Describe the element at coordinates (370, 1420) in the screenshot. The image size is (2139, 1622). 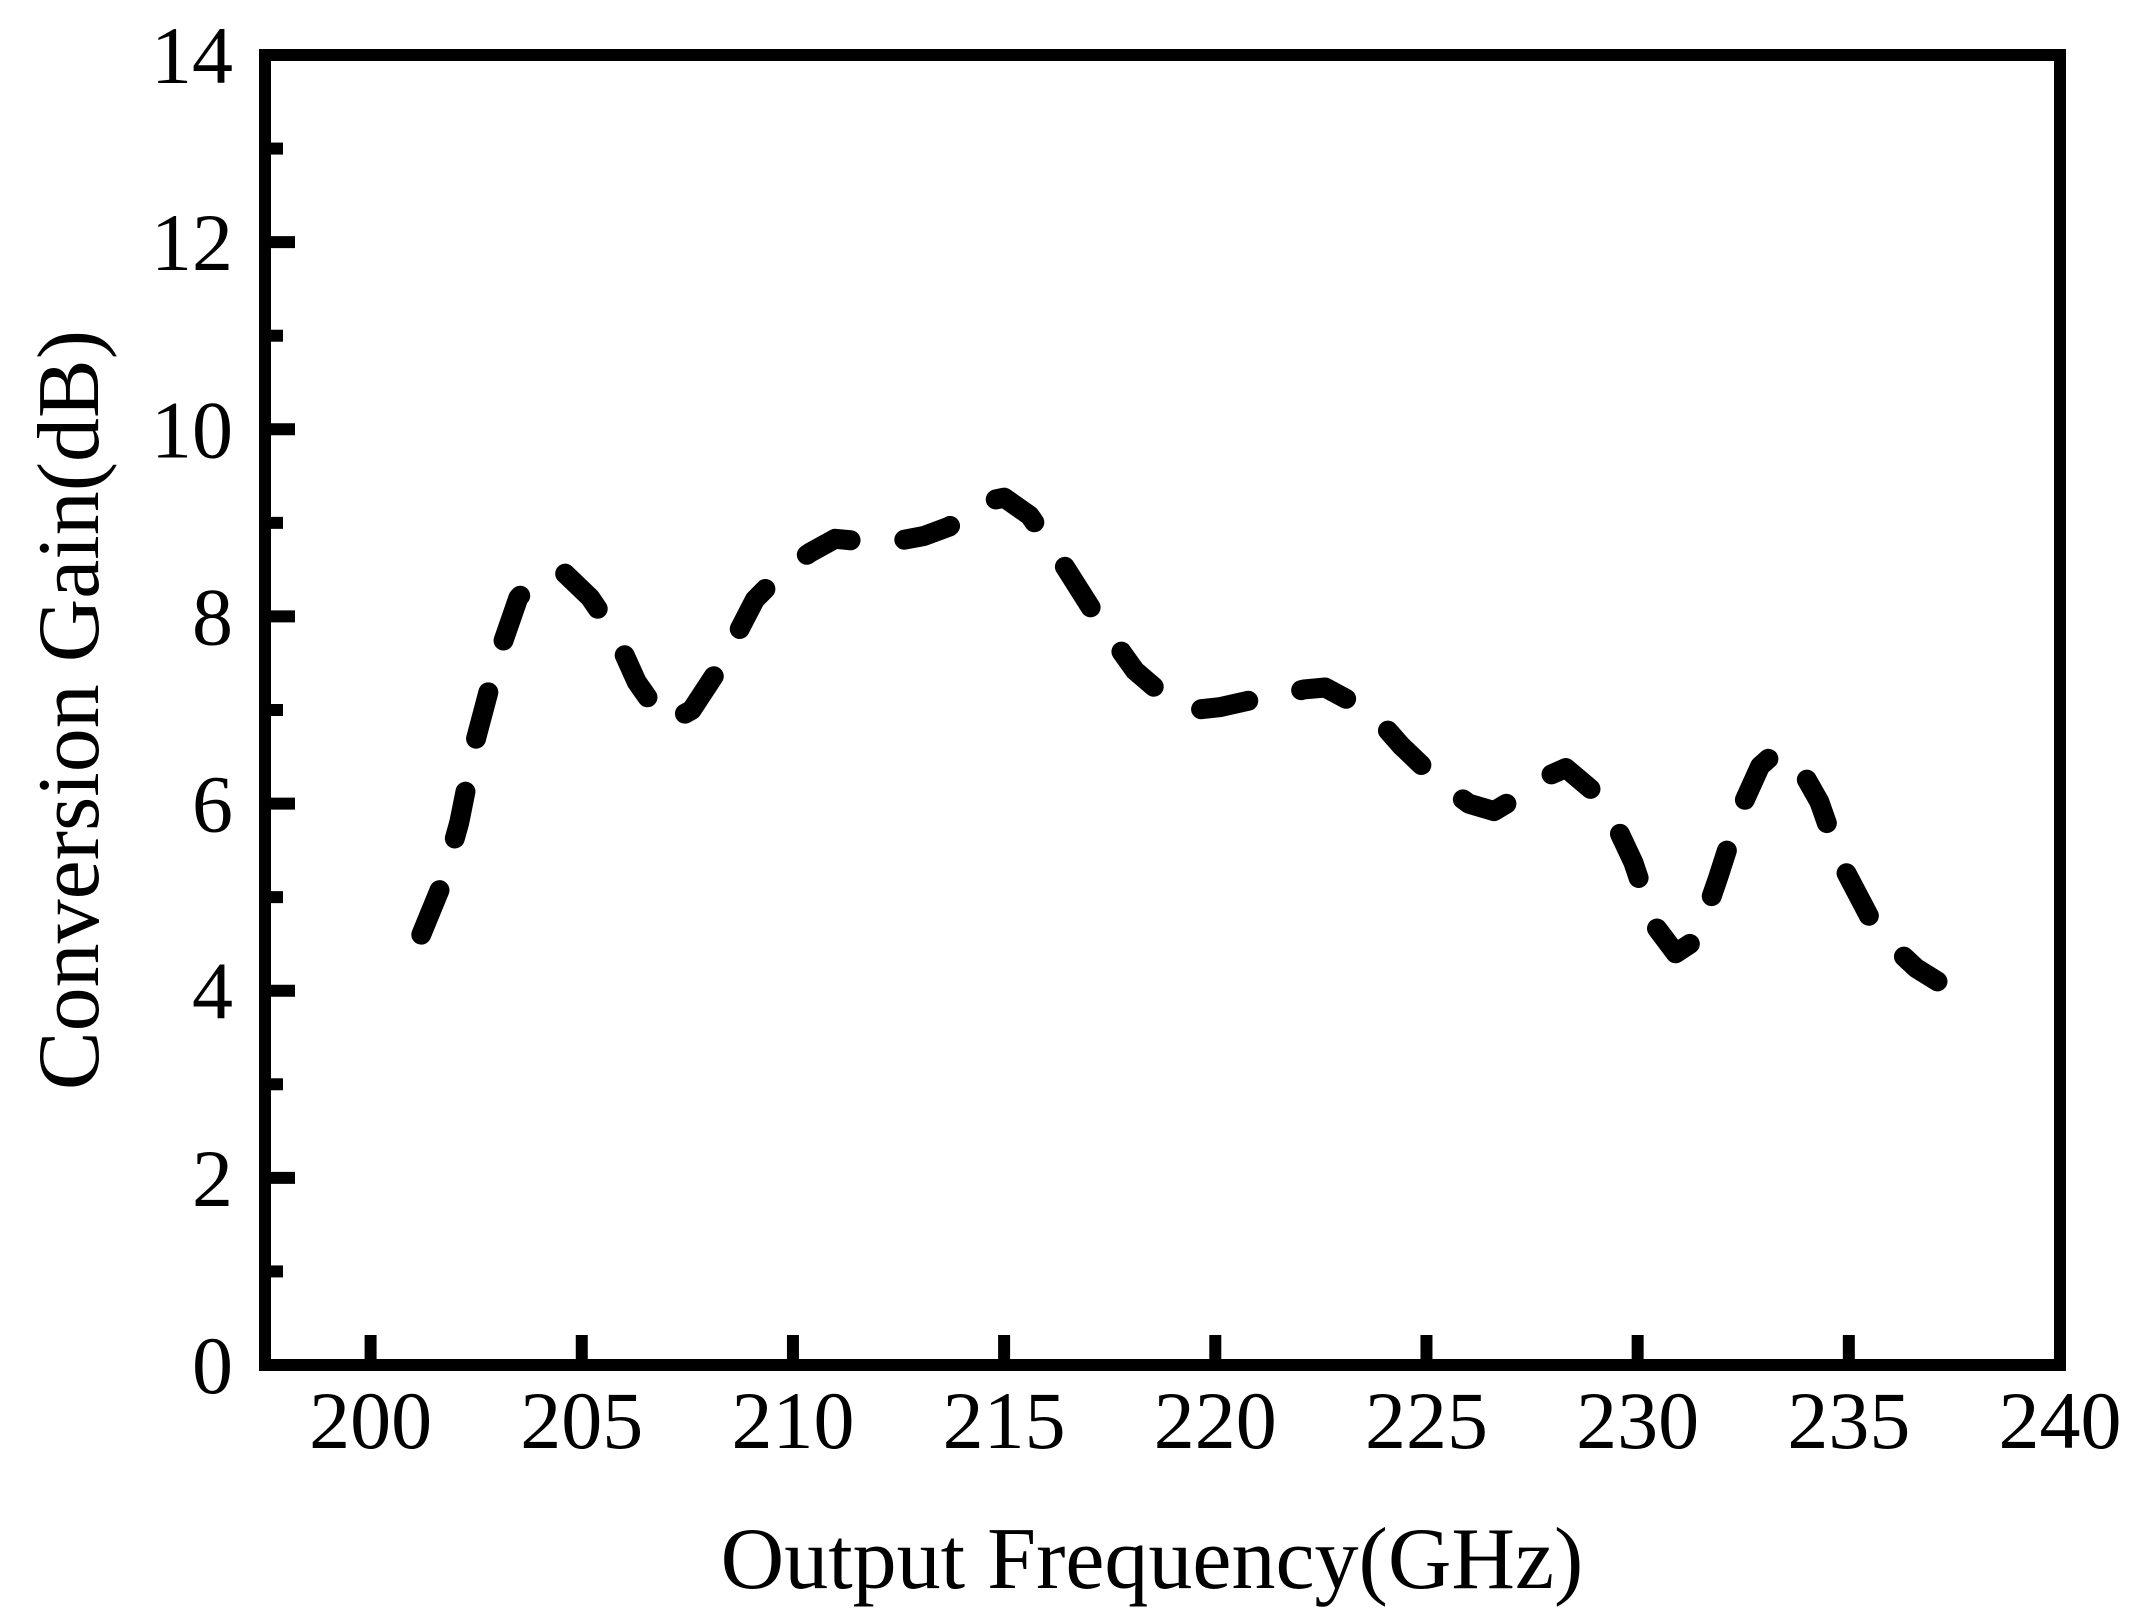
I see `x-tick-label: 200` at that location.